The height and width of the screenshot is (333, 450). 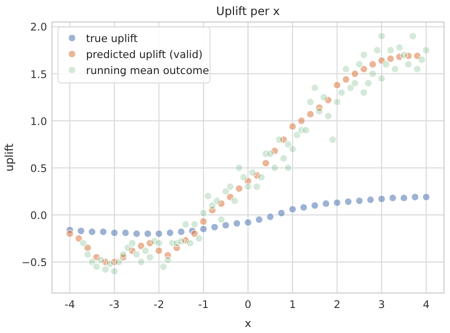 What do you see at coordinates (381, 305) in the screenshot?
I see `x-tick-label: 3` at bounding box center [381, 305].